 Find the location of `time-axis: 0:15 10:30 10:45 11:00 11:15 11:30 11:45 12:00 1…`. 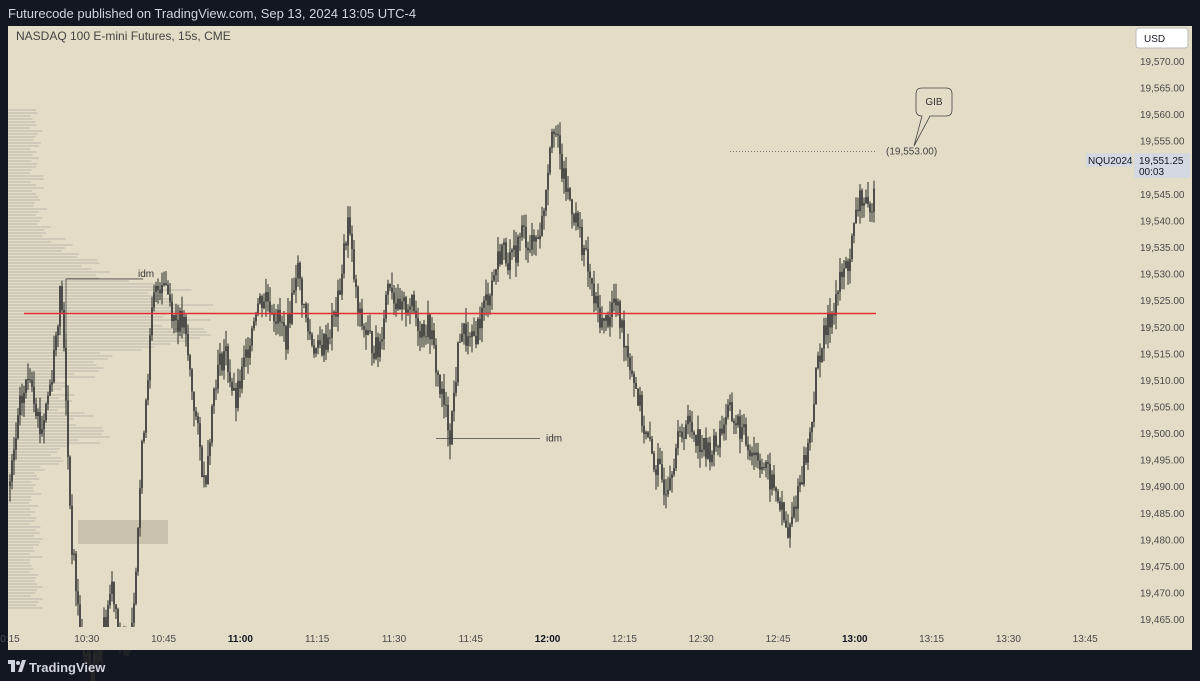

time-axis: 0:15 10:30 10:45 11:00 11:15 11:30 11:45 12:00 1… is located at coordinates (566, 638).